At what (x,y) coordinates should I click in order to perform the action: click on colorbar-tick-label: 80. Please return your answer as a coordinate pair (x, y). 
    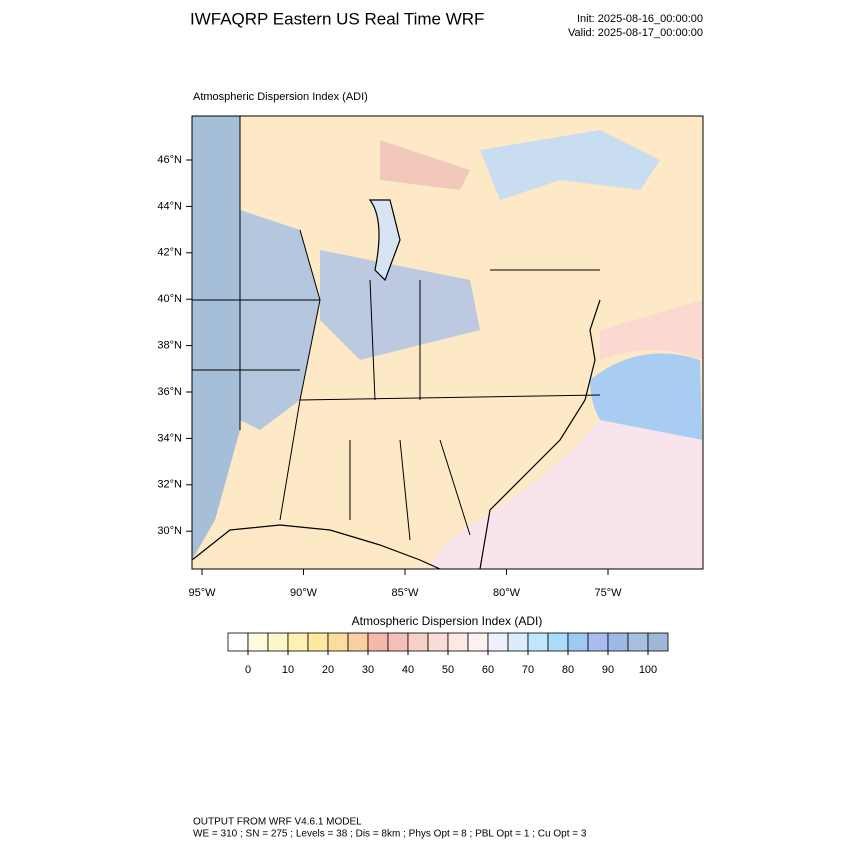
    Looking at the image, I should click on (568, 670).